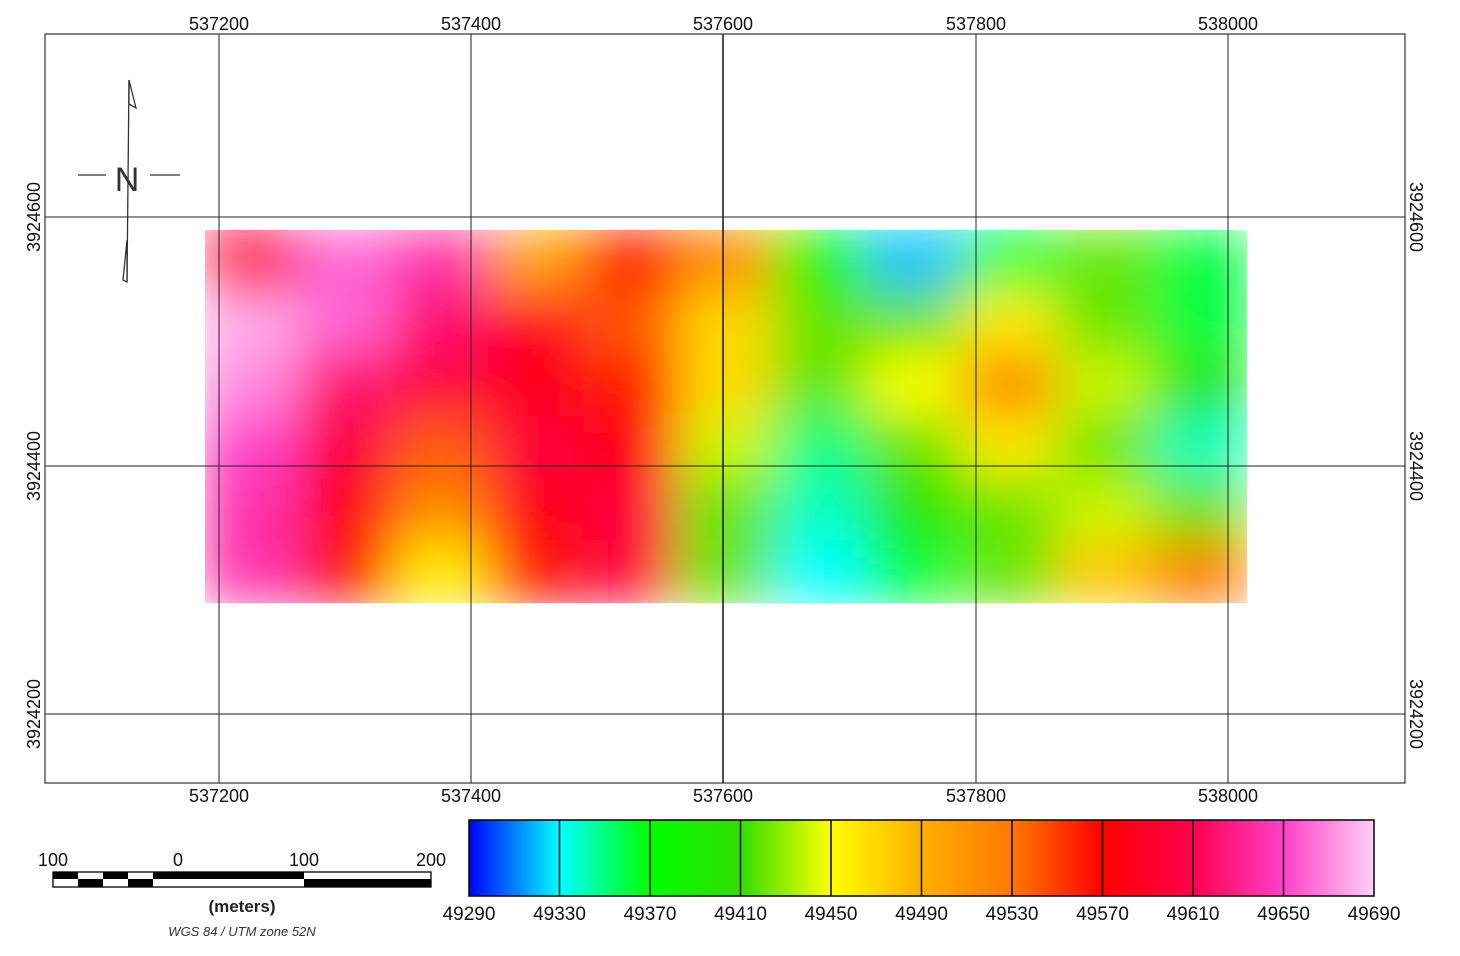 The height and width of the screenshot is (956, 1460). I want to click on color-legend-label: 49410, so click(740, 914).